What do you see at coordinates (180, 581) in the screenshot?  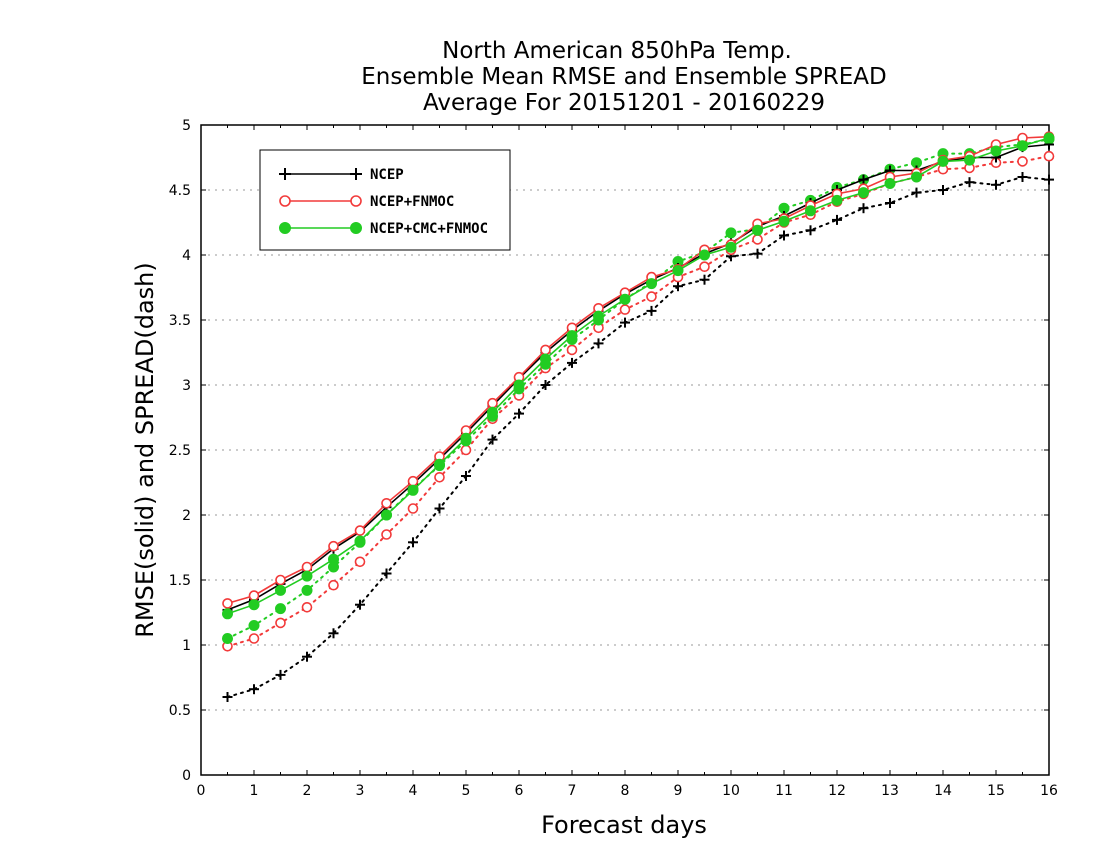 I see `y-tick-label: 1.5` at bounding box center [180, 581].